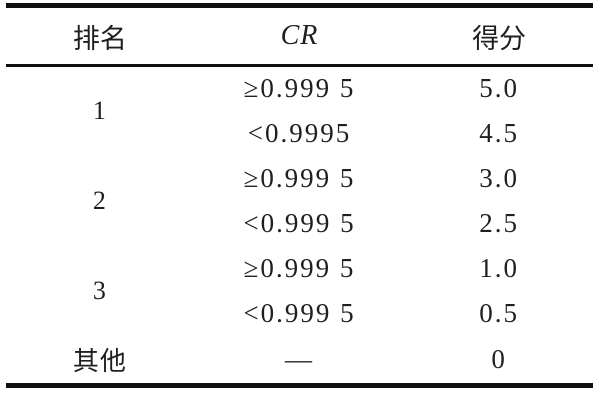 The image size is (600, 400). Describe the element at coordinates (499, 358) in the screenshot. I see `score-cell: 0` at that location.